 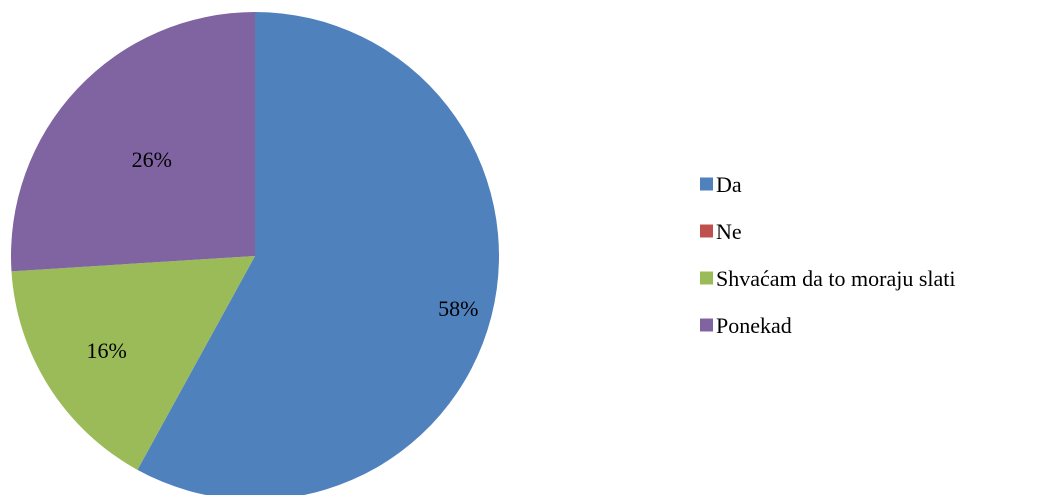 What do you see at coordinates (107, 350) in the screenshot?
I see `data-label-shvacam-da-to-moraju-slati: 16%` at bounding box center [107, 350].